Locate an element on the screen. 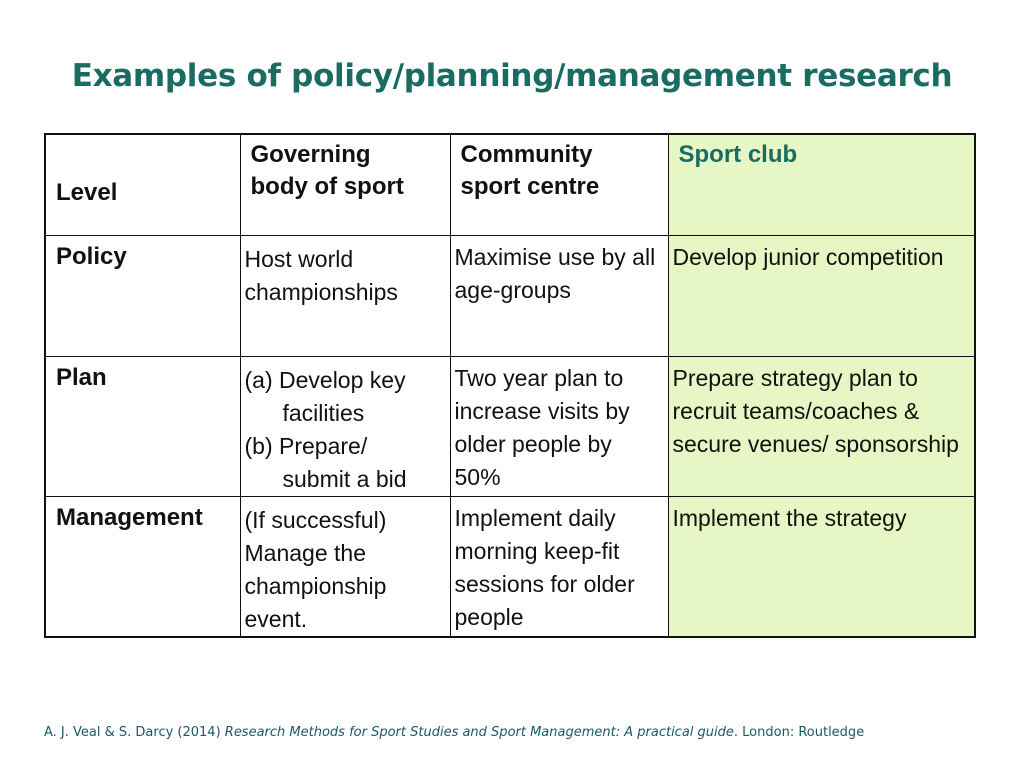 This screenshot has width=1024, height=768. row-label-plan: Plan is located at coordinates (81, 377).